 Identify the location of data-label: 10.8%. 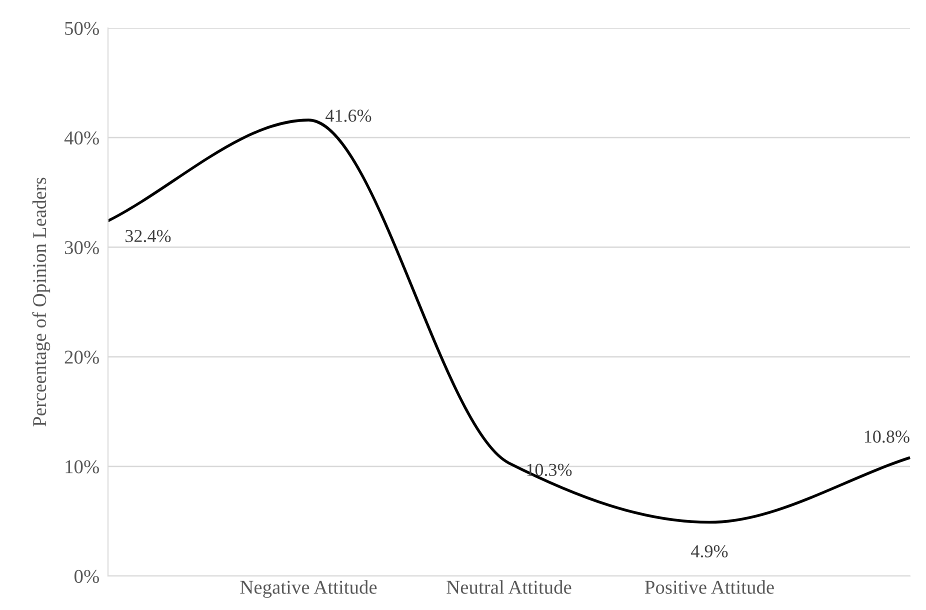
(887, 436).